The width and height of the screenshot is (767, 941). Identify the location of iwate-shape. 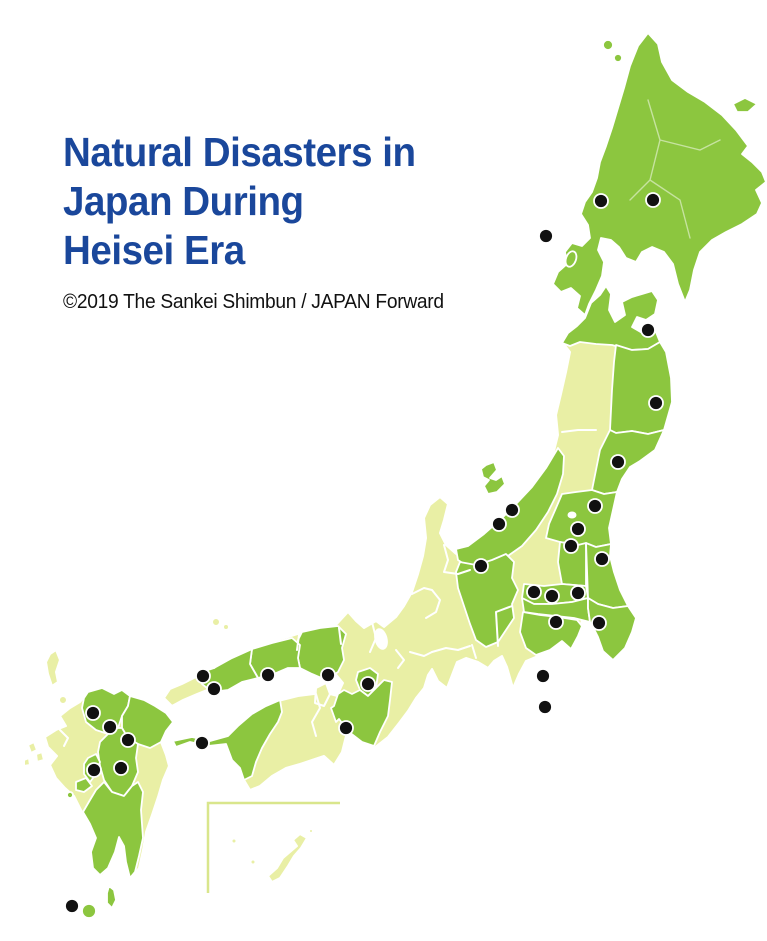
(641, 388).